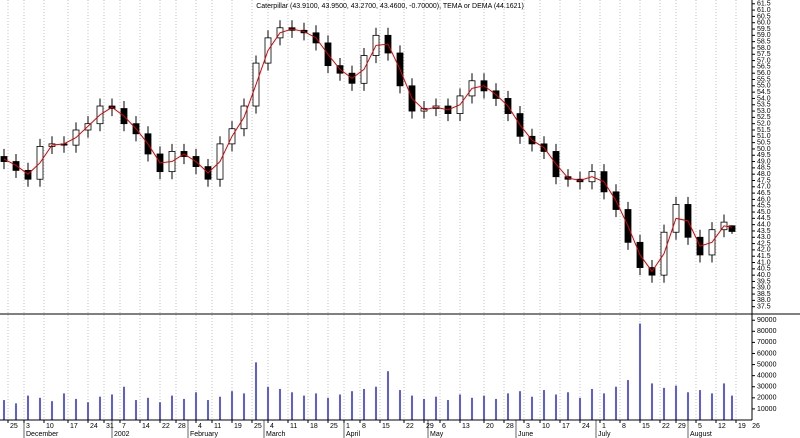 The image size is (800, 438). I want to click on month-label: June, so click(525, 434).